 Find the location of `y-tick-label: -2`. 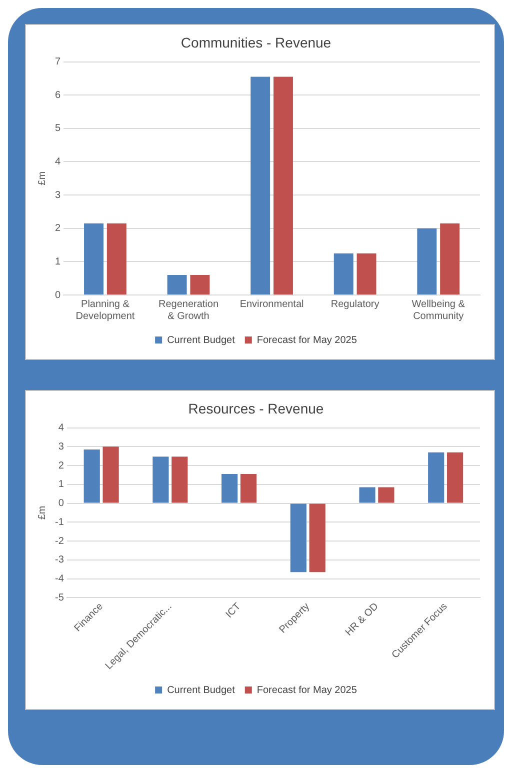

y-tick-label: -2 is located at coordinates (59, 541).